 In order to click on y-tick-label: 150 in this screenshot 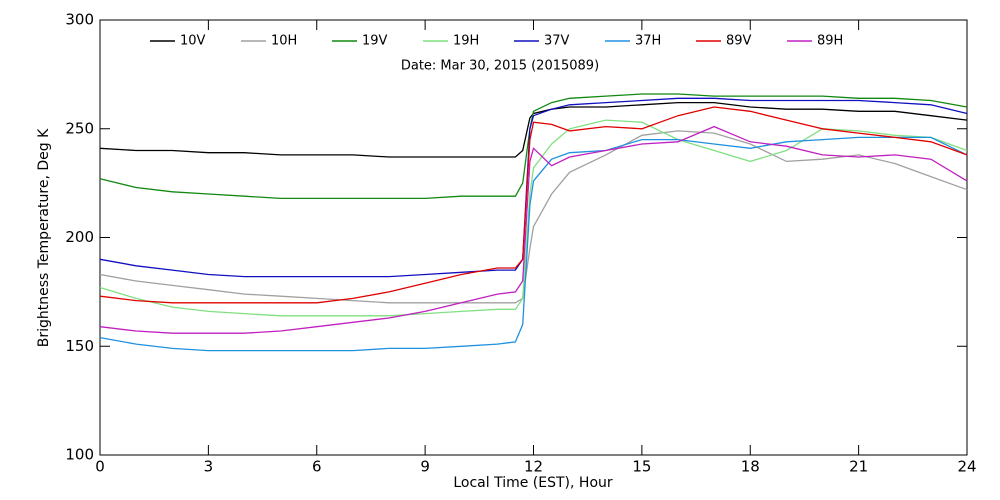, I will do `click(79, 346)`.